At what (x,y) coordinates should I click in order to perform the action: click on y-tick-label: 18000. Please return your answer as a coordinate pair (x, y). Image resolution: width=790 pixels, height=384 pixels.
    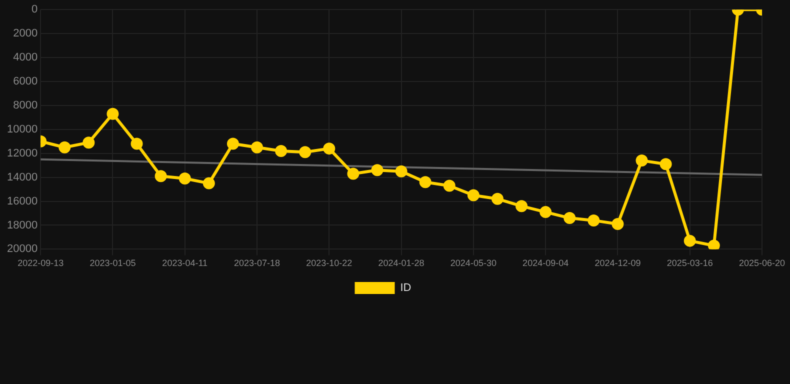
    Looking at the image, I should click on (22, 225).